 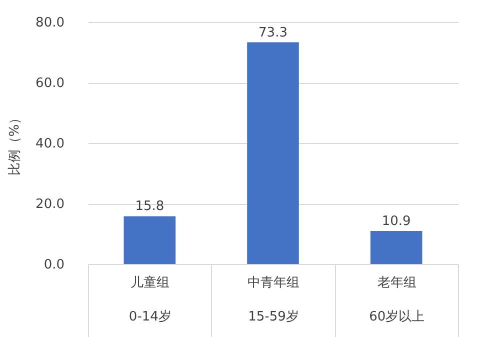 I want to click on y-tick-label: 60.0, so click(x=50, y=83).